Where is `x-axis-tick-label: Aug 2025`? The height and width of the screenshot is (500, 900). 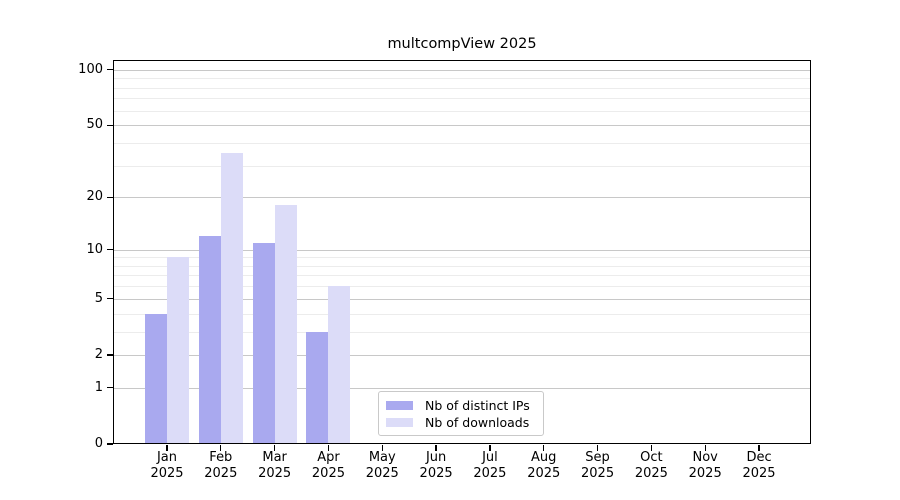 x-axis-tick-label: Aug 2025 is located at coordinates (544, 465).